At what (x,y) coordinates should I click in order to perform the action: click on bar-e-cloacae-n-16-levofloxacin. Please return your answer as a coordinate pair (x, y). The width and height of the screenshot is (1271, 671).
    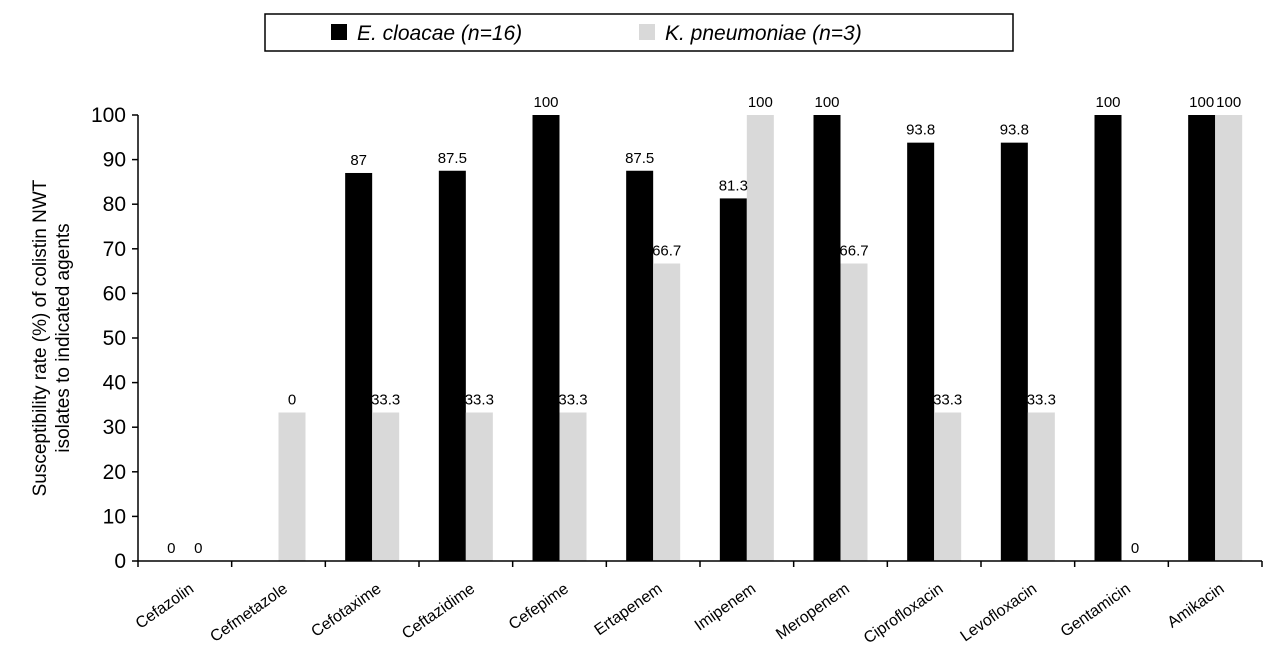
    Looking at the image, I should click on (1014, 352).